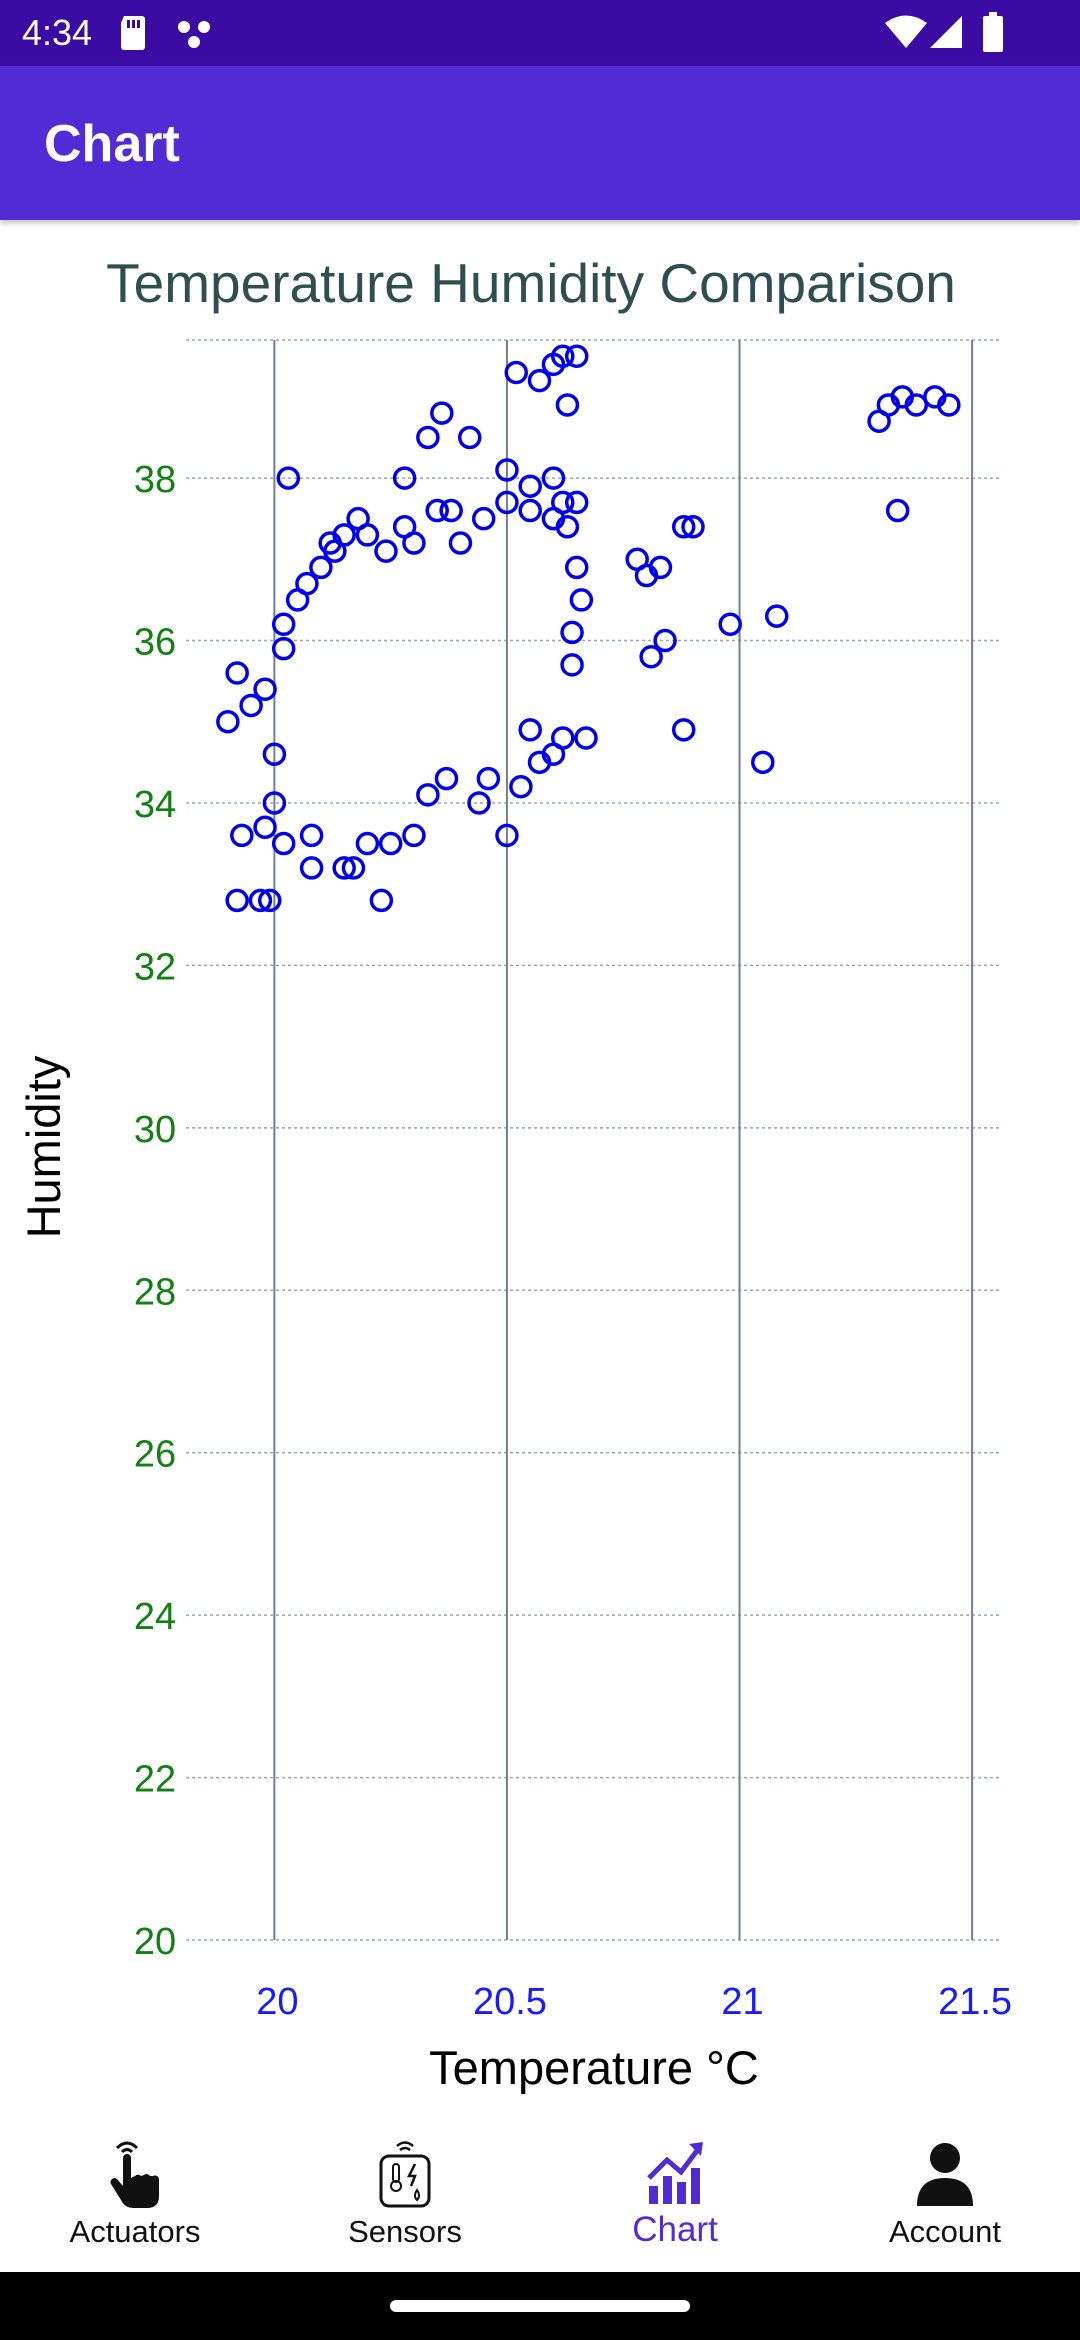 This screenshot has width=1080, height=2340. I want to click on nav-label-sensors: Sensors, so click(405, 2231).